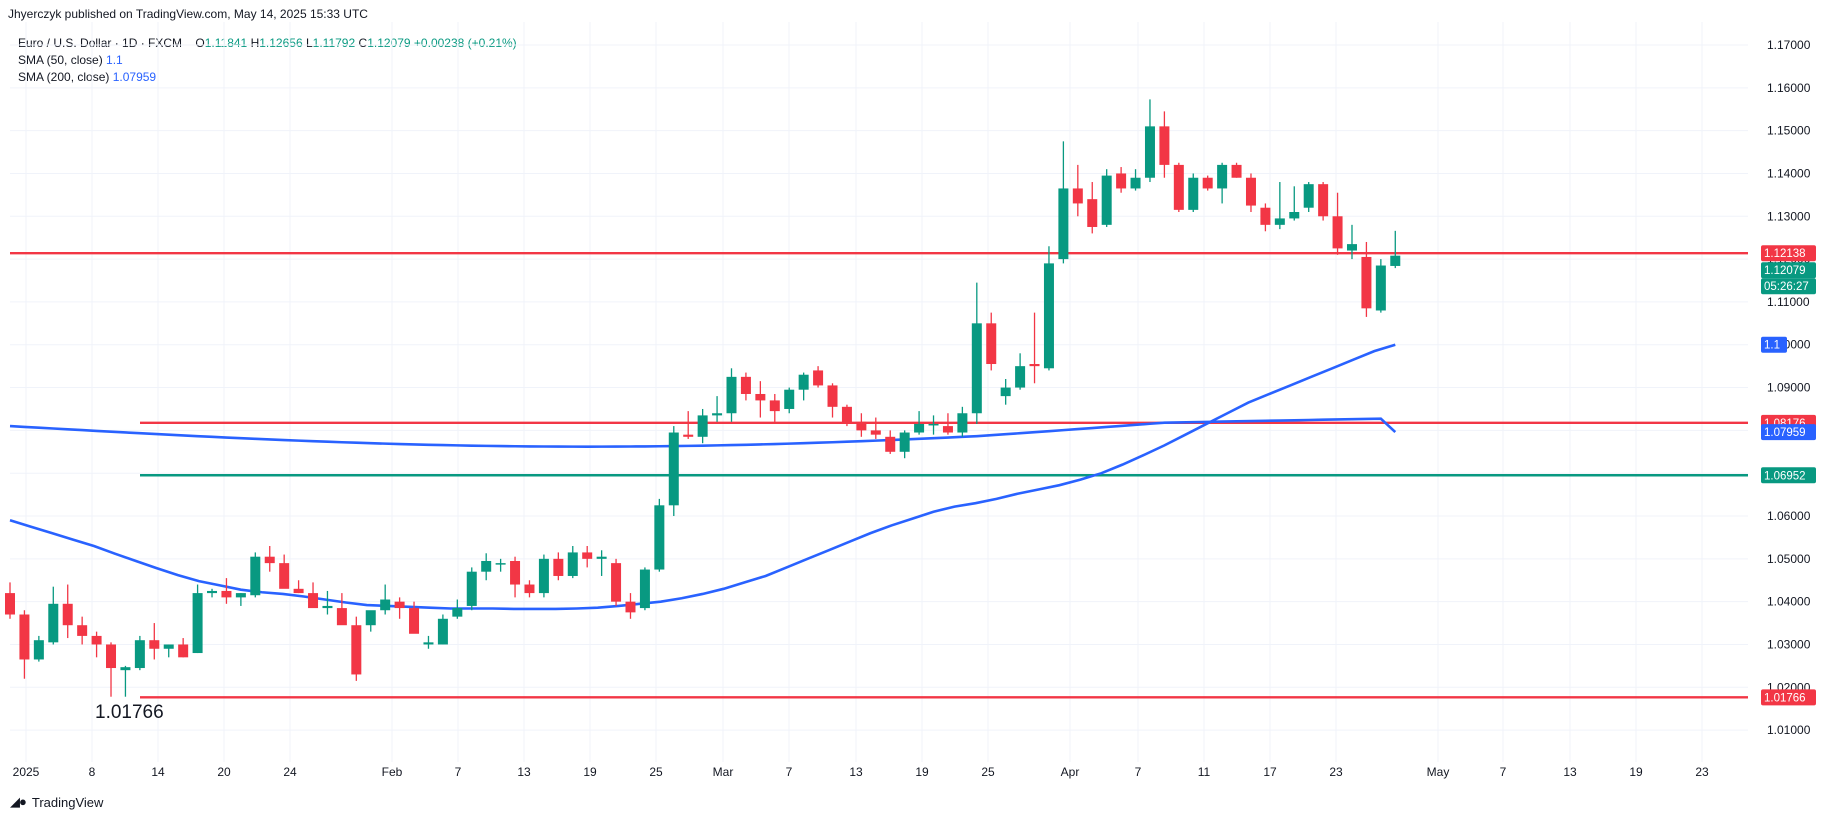 Image resolution: width=1835 pixels, height=820 pixels. I want to click on footer-brand: TradingView, so click(67, 802).